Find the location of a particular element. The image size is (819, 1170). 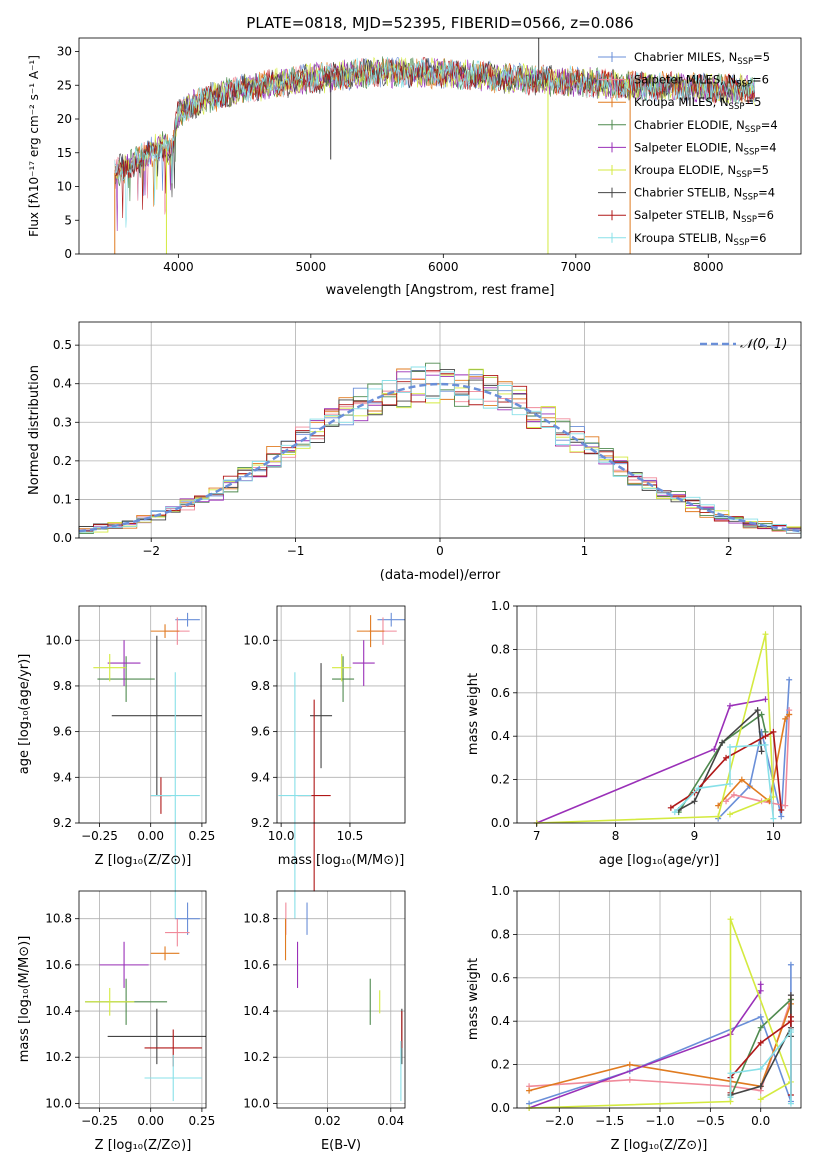

legend-label: Kroupa MILES, NSSP=5 is located at coordinates (697, 103).